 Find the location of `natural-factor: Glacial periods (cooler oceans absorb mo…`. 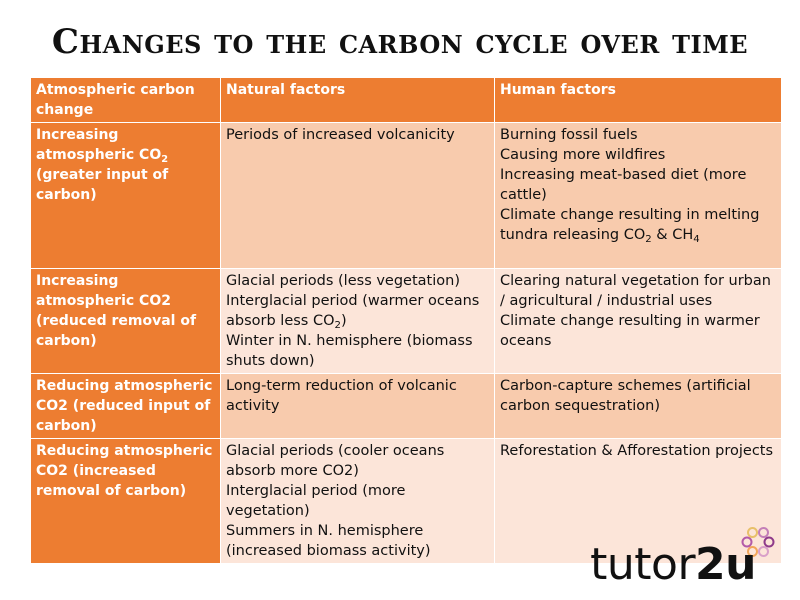

natural-factor: Glacial periods (cooler oceans absorb mo… is located at coordinates (335, 461).